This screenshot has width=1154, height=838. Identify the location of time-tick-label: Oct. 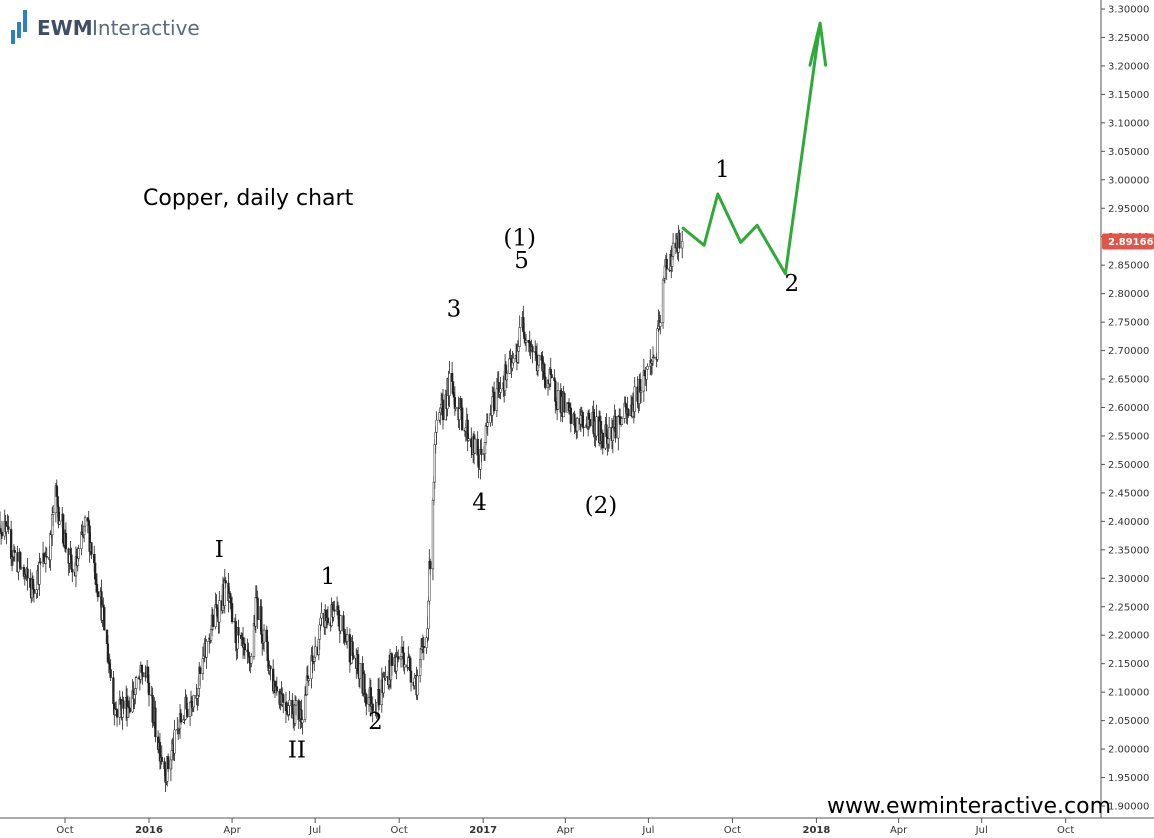
(732, 830).